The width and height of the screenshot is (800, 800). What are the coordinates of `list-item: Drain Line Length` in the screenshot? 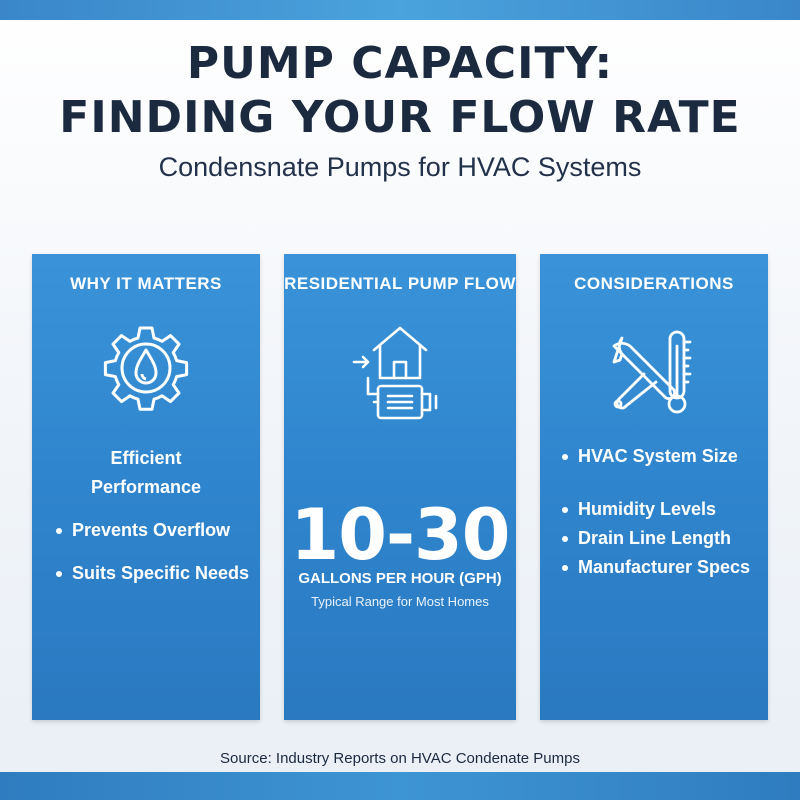 It's located at (655, 538).